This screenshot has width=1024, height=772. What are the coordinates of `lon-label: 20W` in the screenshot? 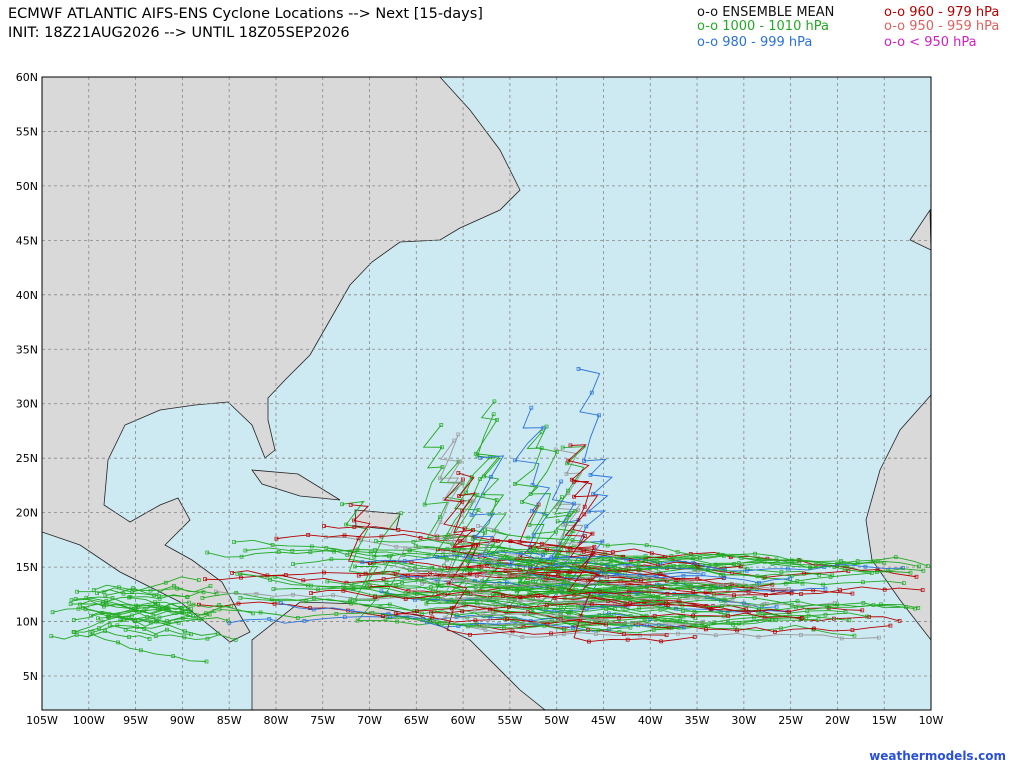 It's located at (837, 720).